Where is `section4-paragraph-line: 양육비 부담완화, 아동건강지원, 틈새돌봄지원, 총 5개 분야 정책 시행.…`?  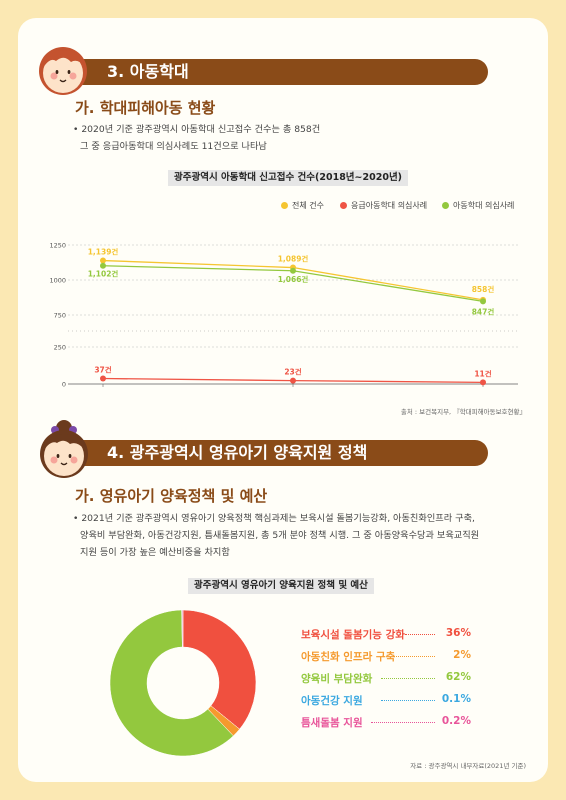
section4-paragraph-line: 양육비 부담완화, 아동건강지원, 틈새돌봄지원, 총 5개 분야 정책 시행.… is located at coordinates (280, 535).